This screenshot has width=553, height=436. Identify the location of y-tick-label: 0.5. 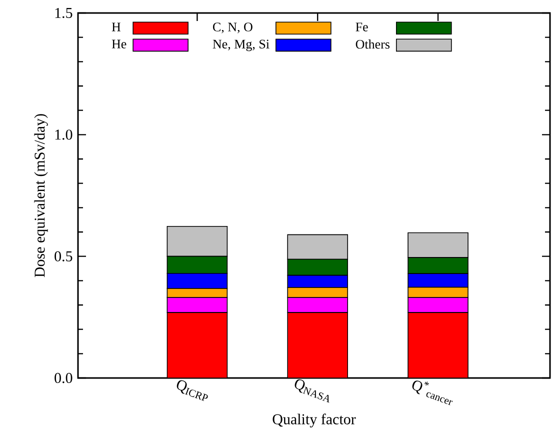
(63, 256).